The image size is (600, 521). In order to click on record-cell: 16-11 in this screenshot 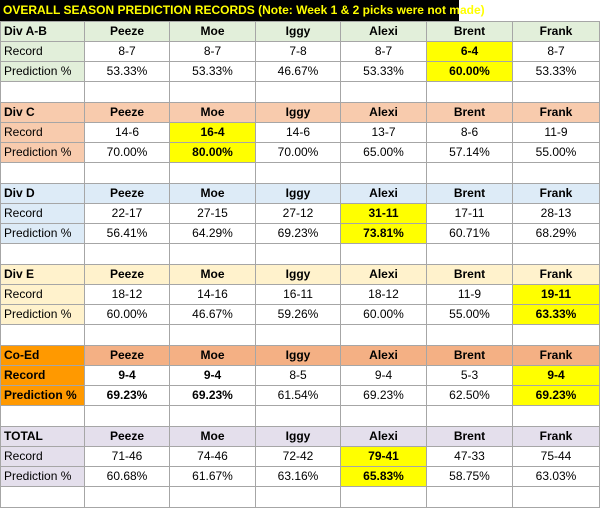, I will do `click(298, 294)`.